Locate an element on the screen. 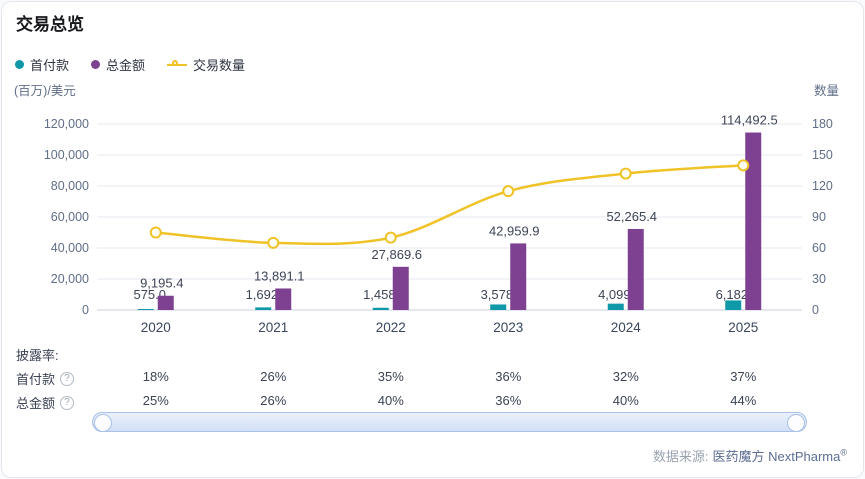  y-axis-tick-left: 120,000 is located at coordinates (66, 124).